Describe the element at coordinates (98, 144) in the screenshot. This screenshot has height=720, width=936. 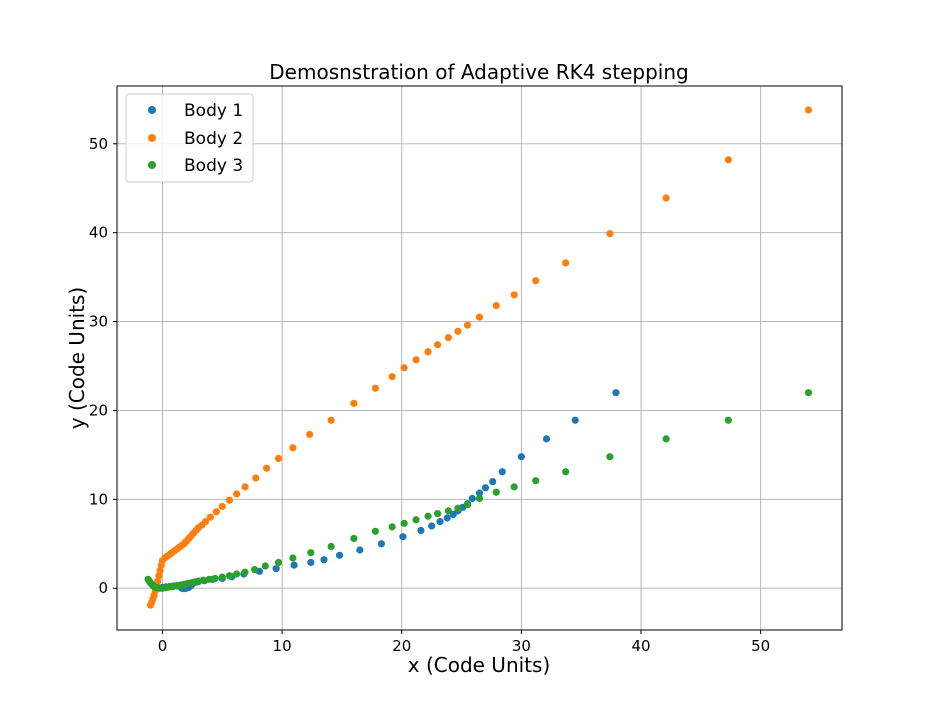
I see `y-tick-label: 50` at that location.